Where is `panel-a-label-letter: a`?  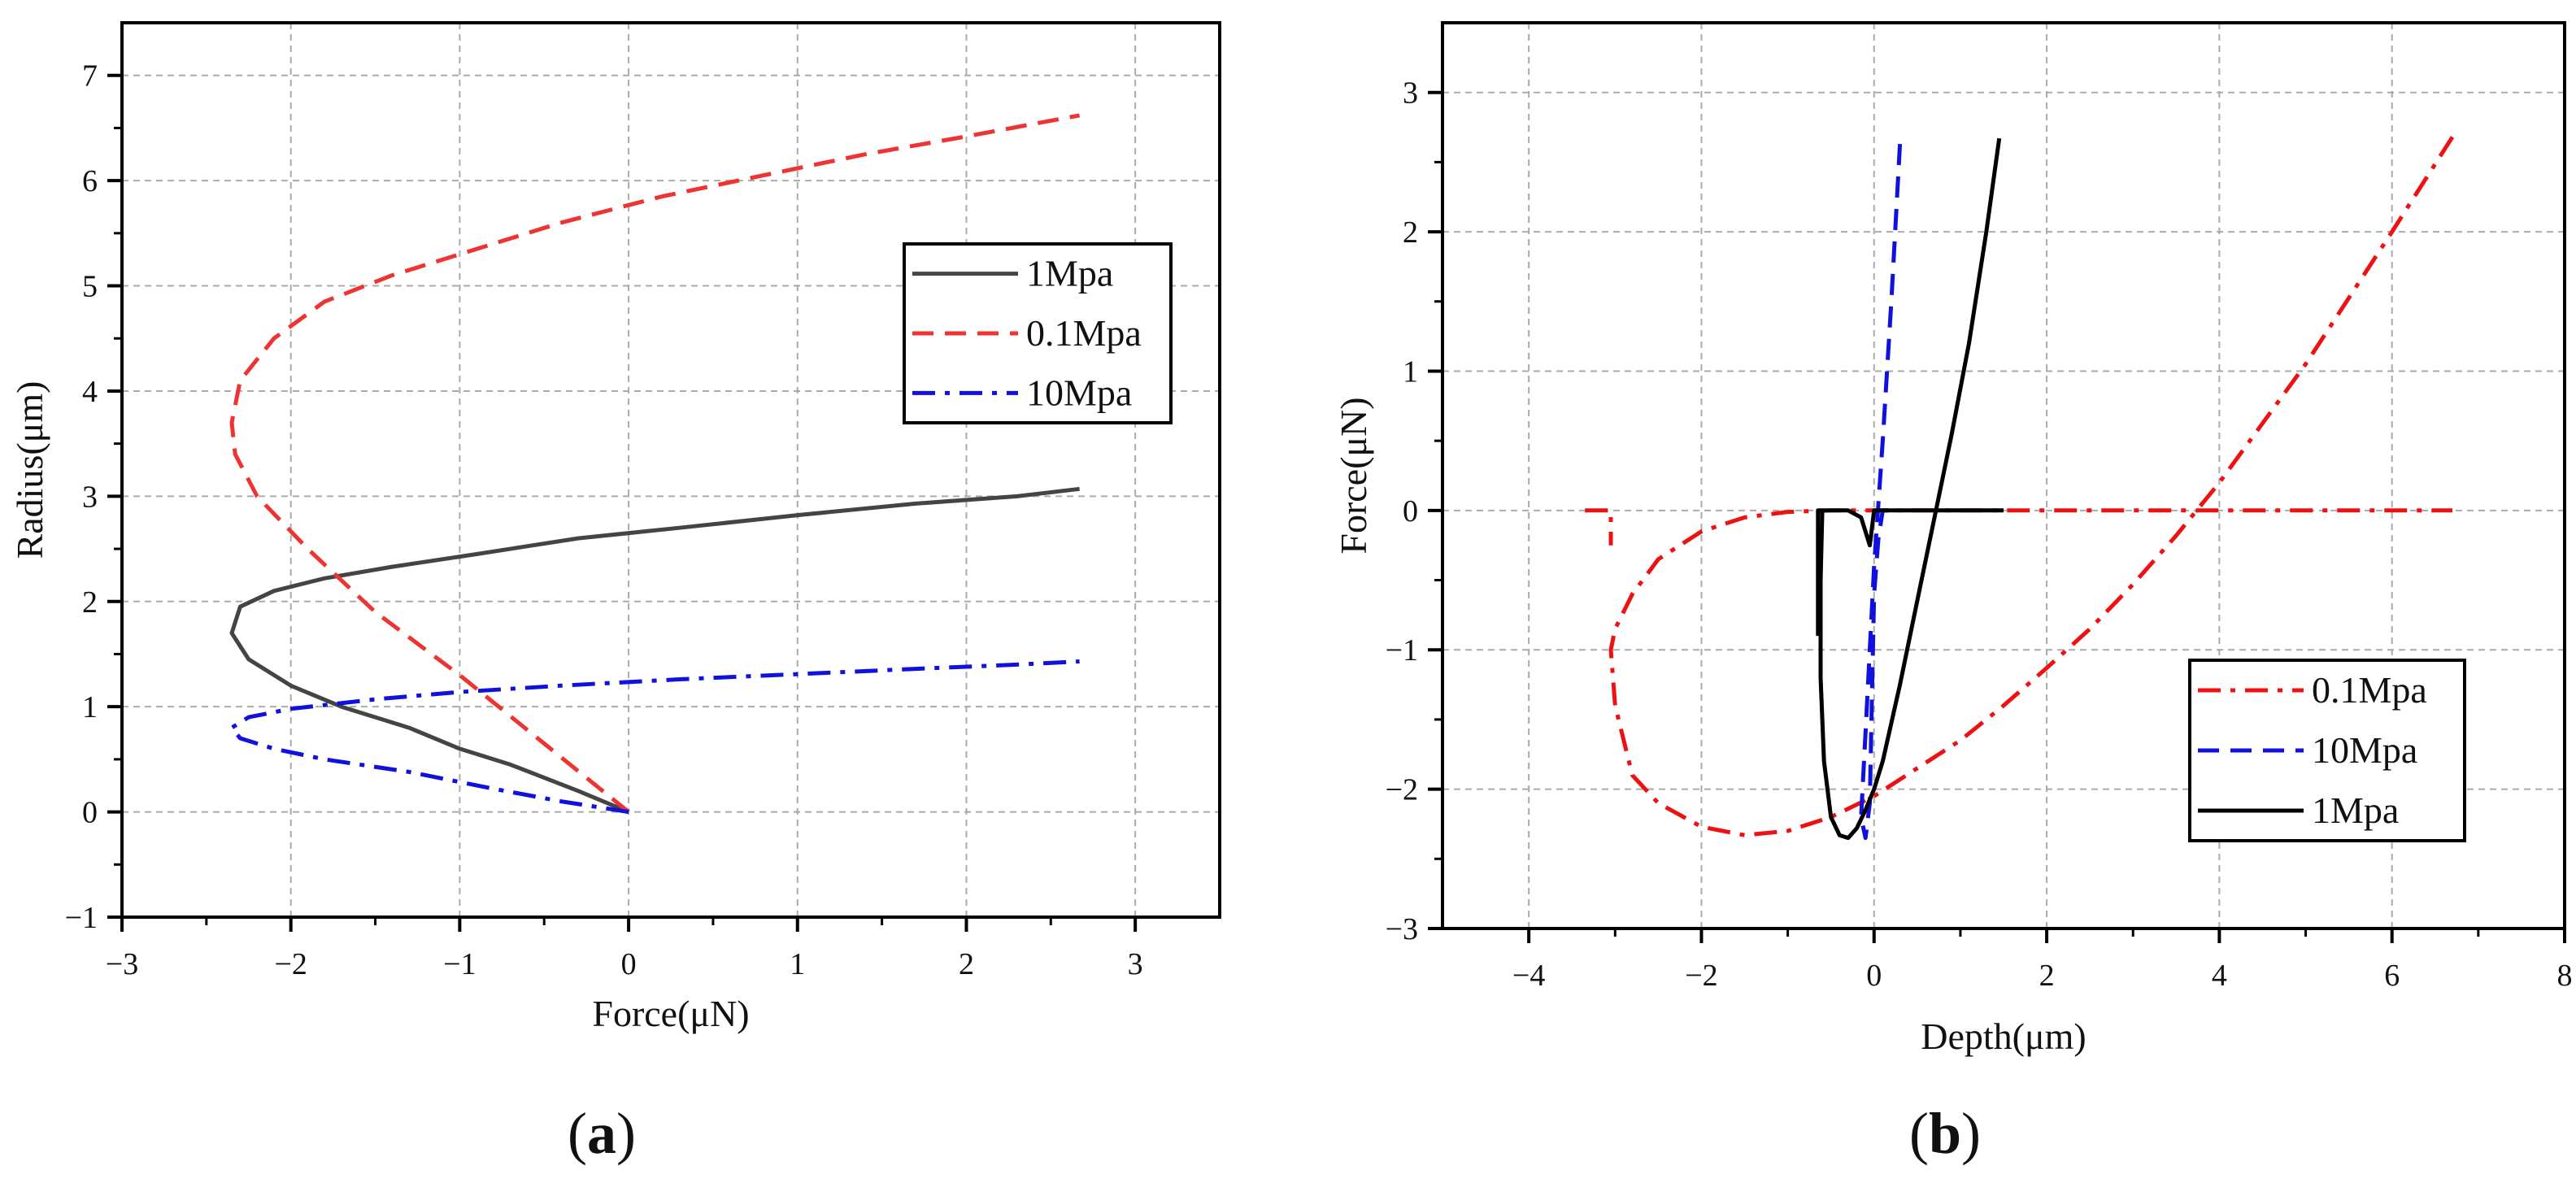 panel-a-label-letter: a is located at coordinates (602, 1133).